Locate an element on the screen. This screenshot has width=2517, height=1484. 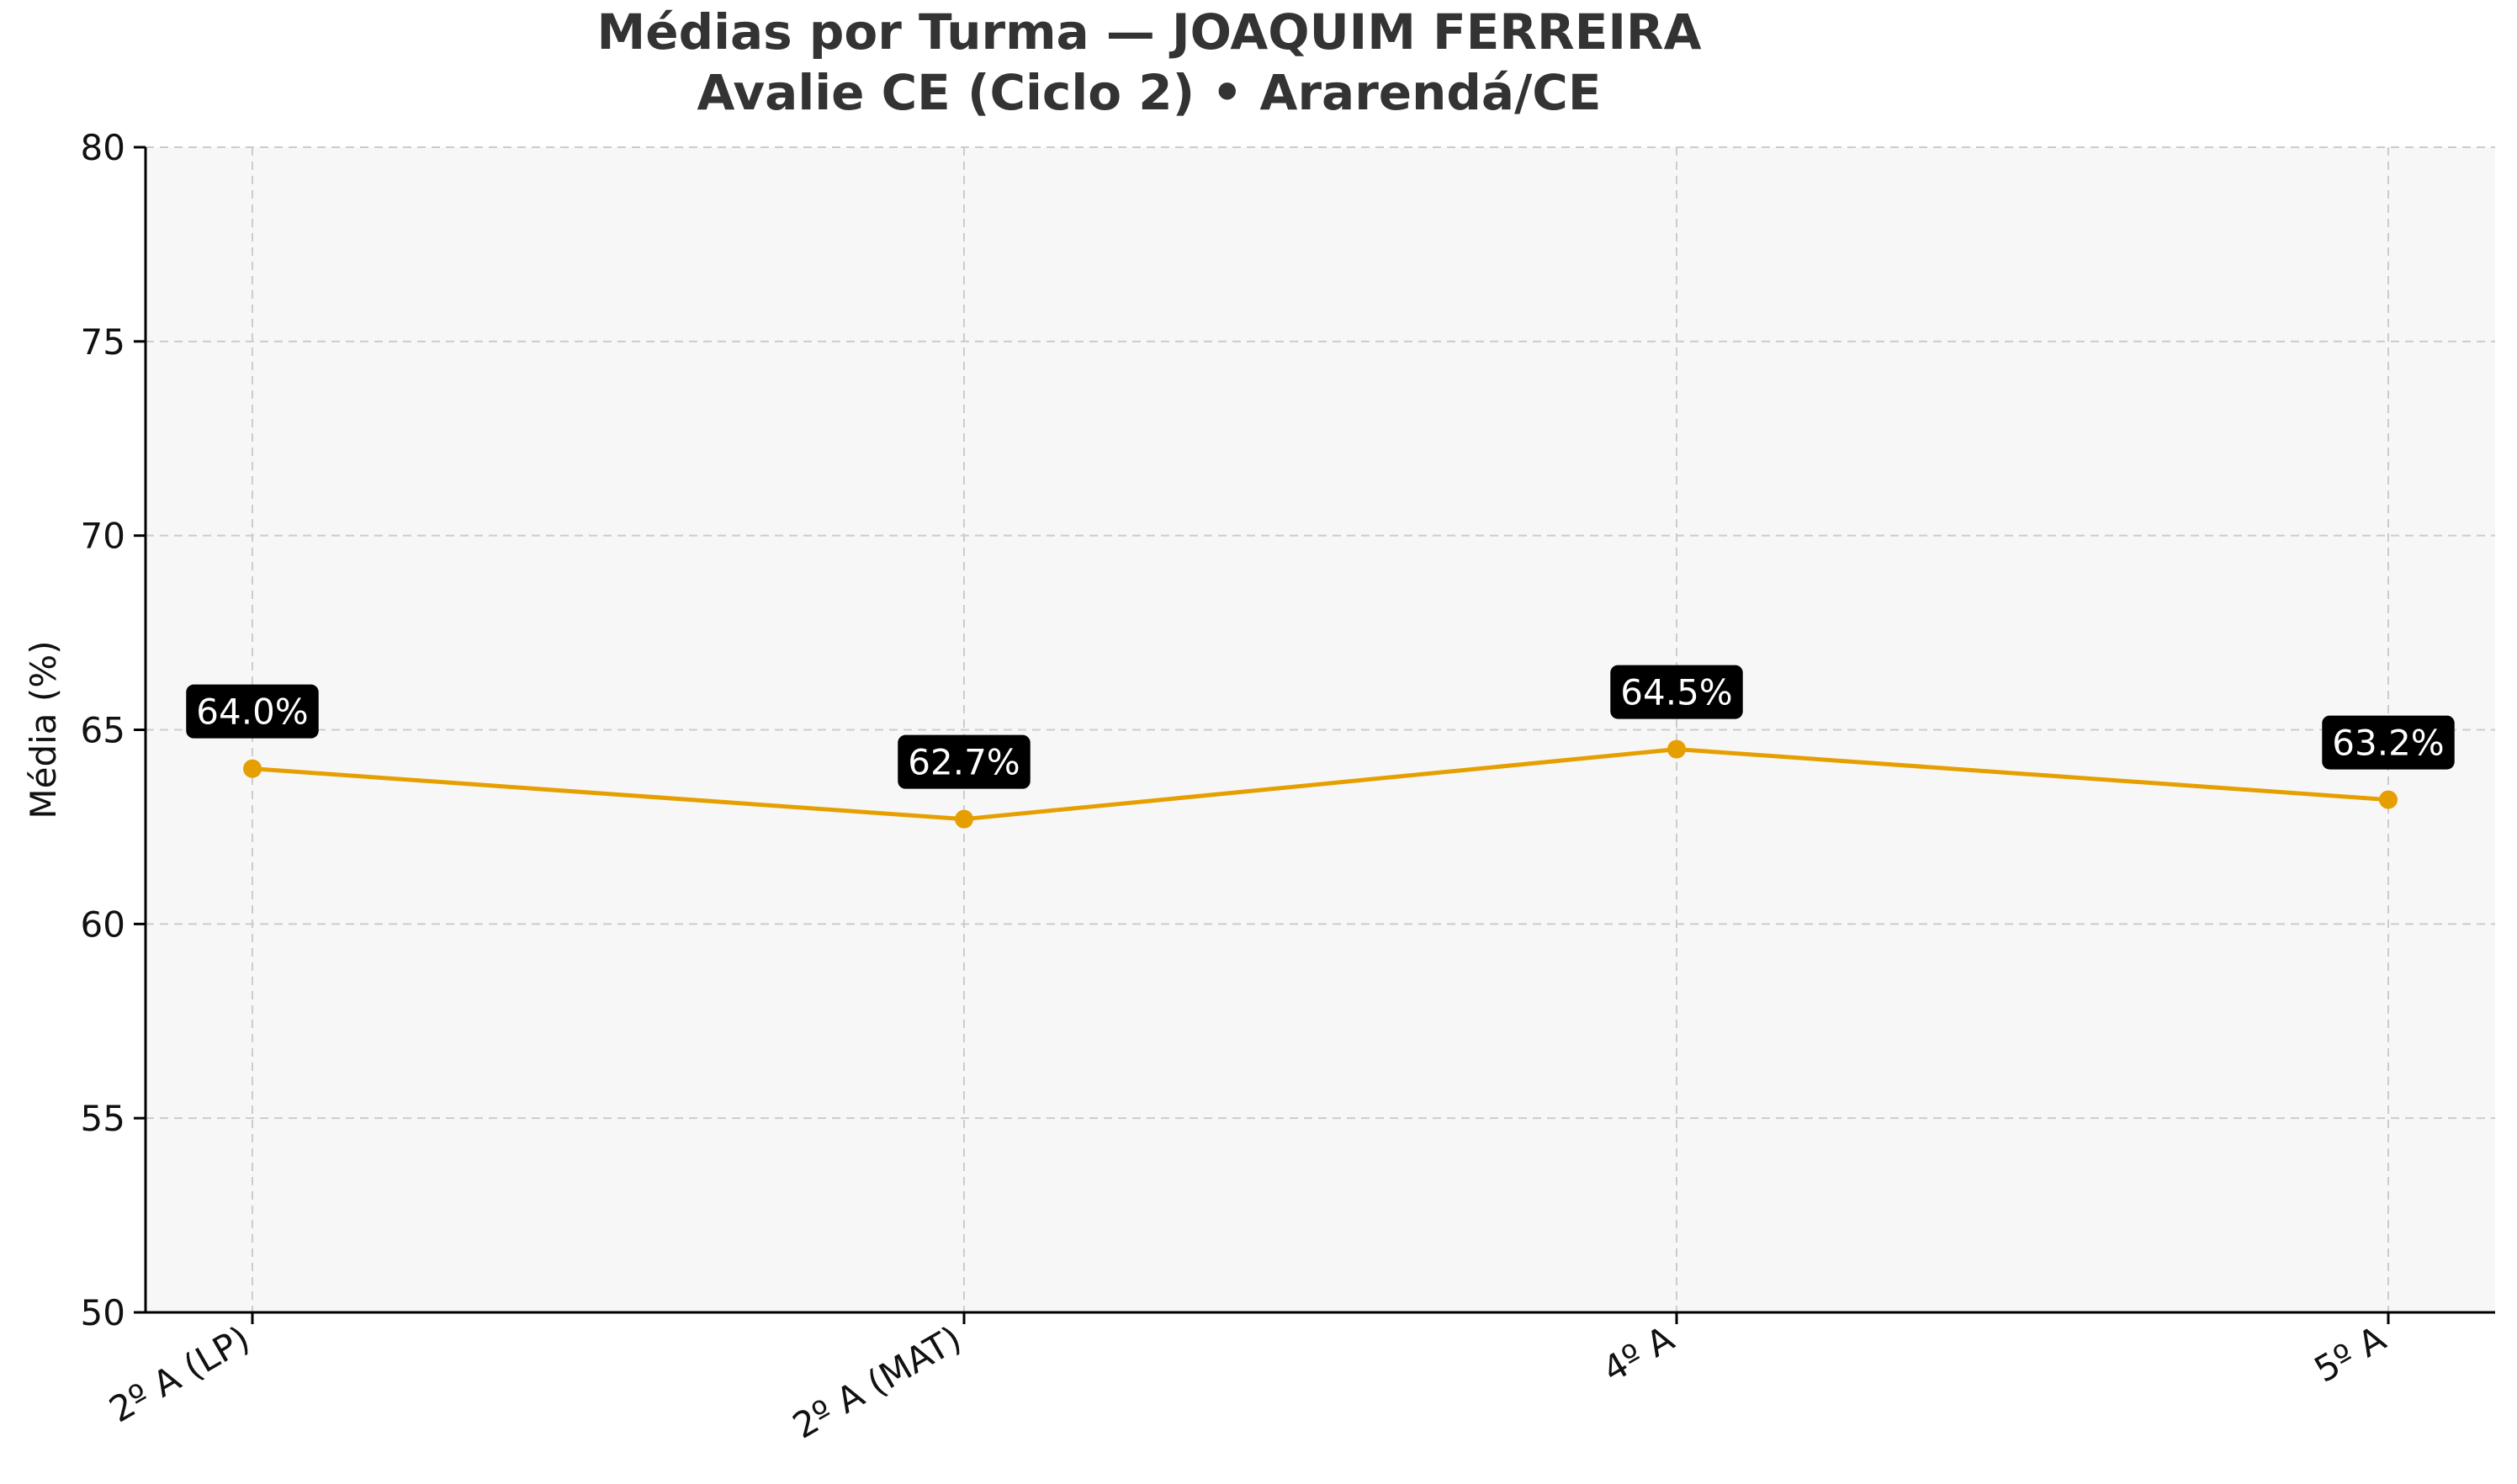
data-label-text: 64.0% is located at coordinates (252, 712).